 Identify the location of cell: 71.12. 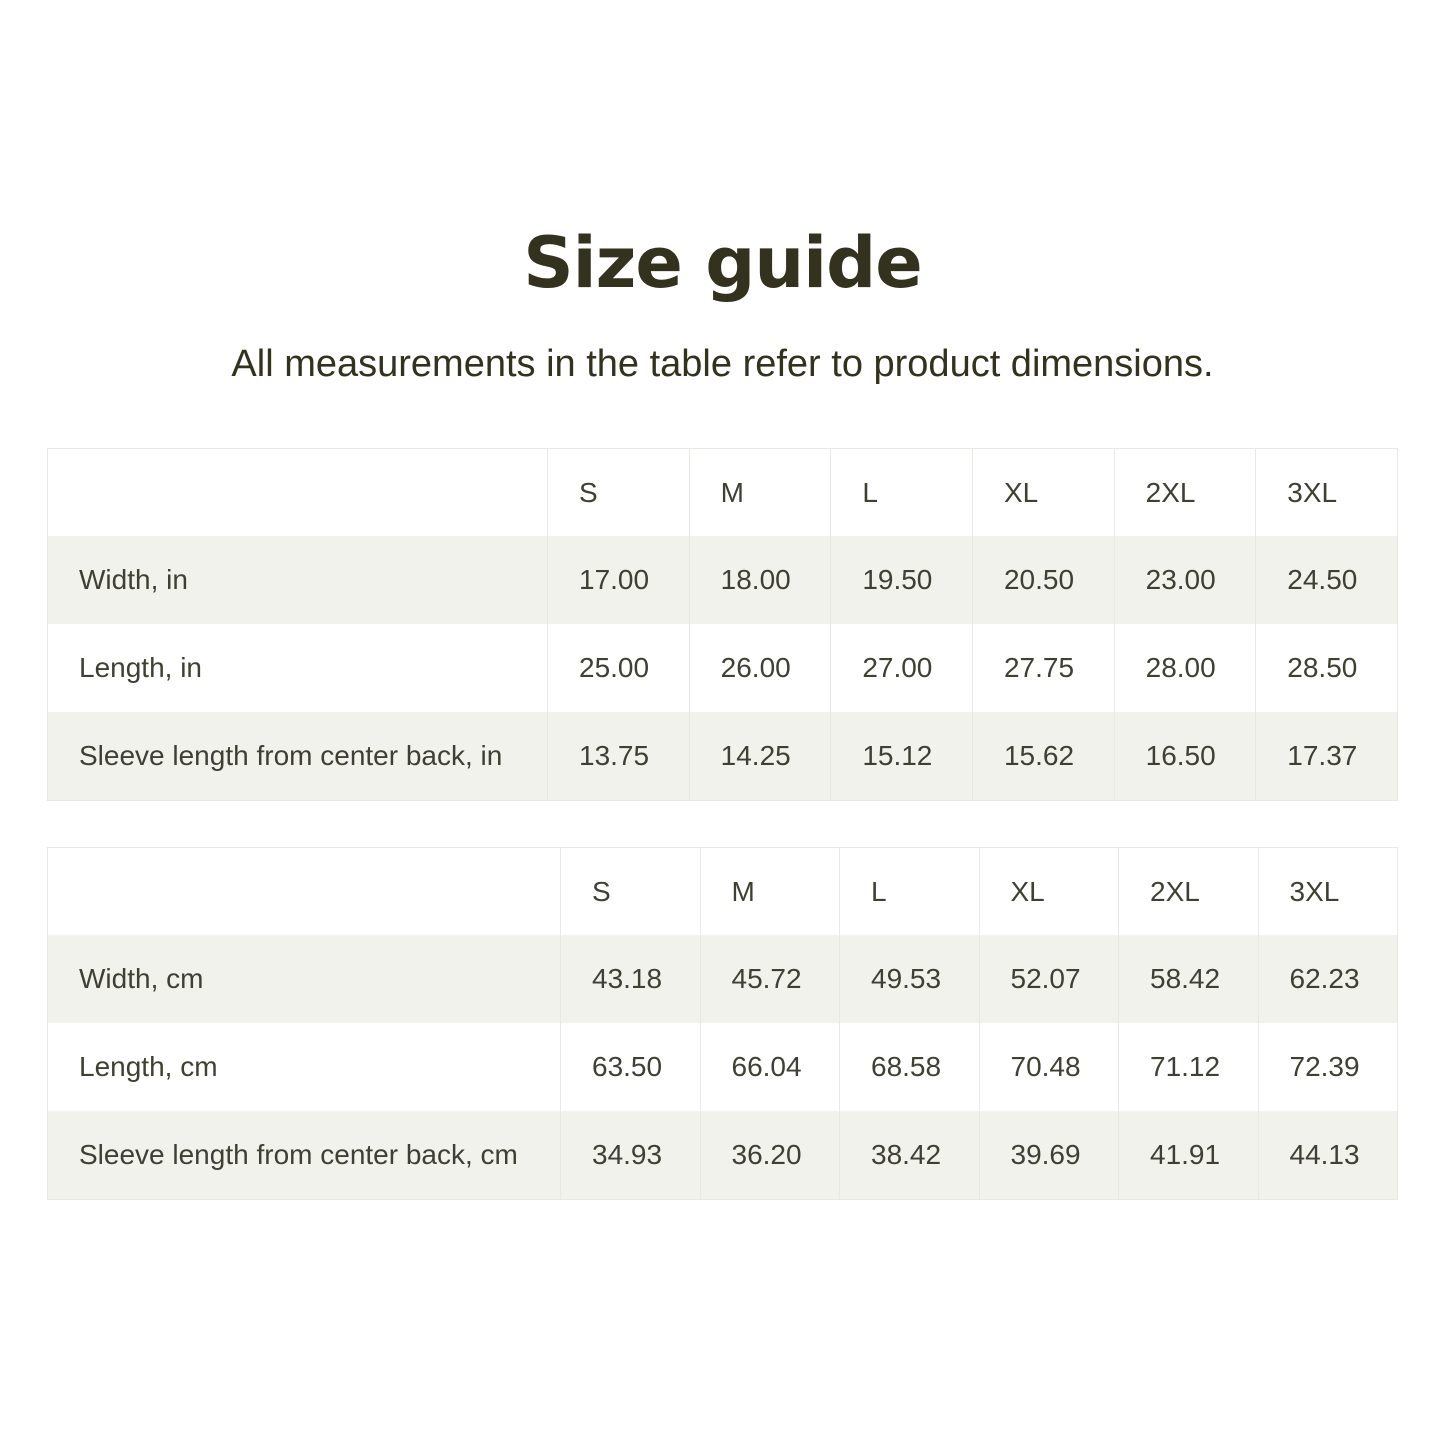
(1188, 1067).